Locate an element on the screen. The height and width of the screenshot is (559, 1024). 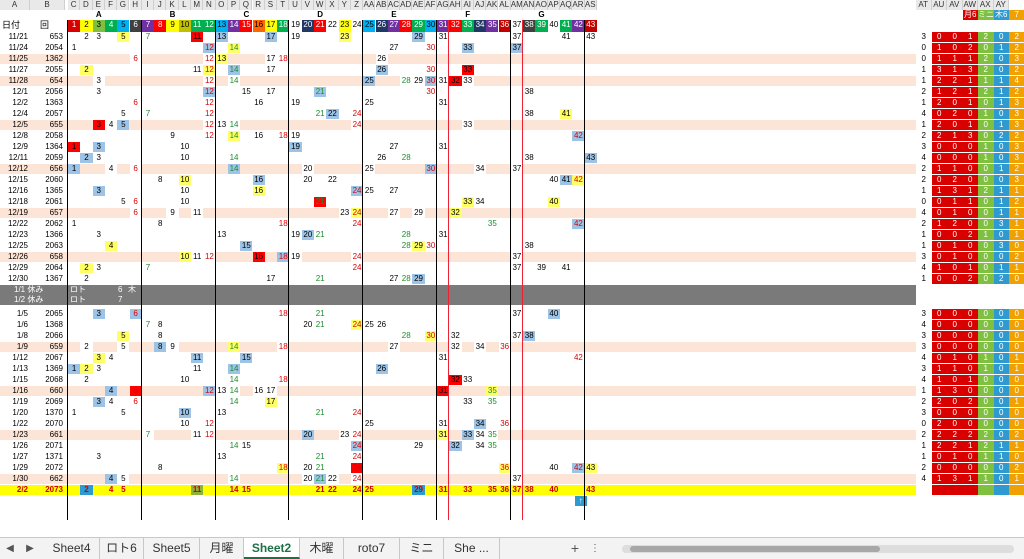
horizontal-scrollbar is located at coordinates (818, 549).